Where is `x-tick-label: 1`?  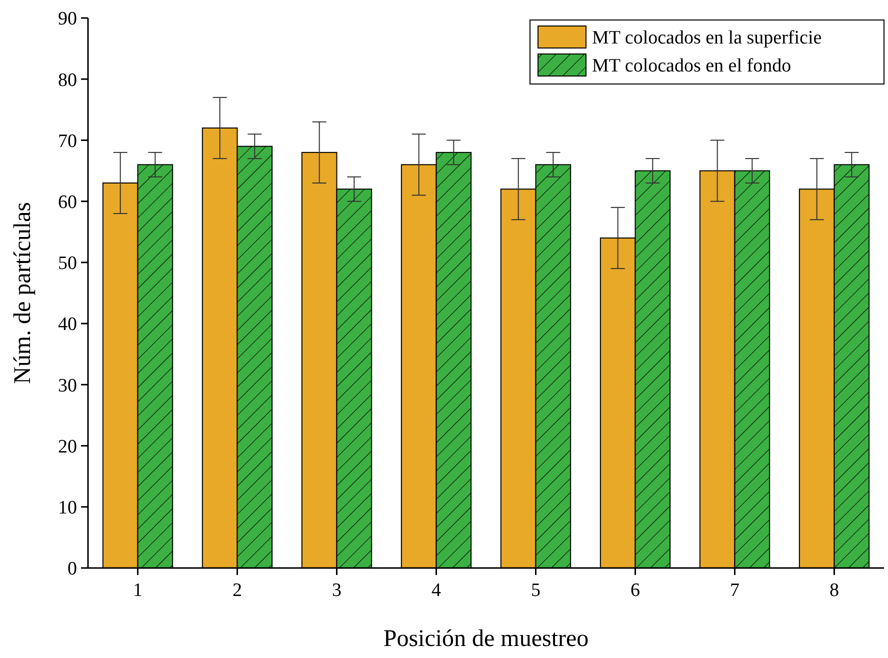
x-tick-label: 1 is located at coordinates (137, 590).